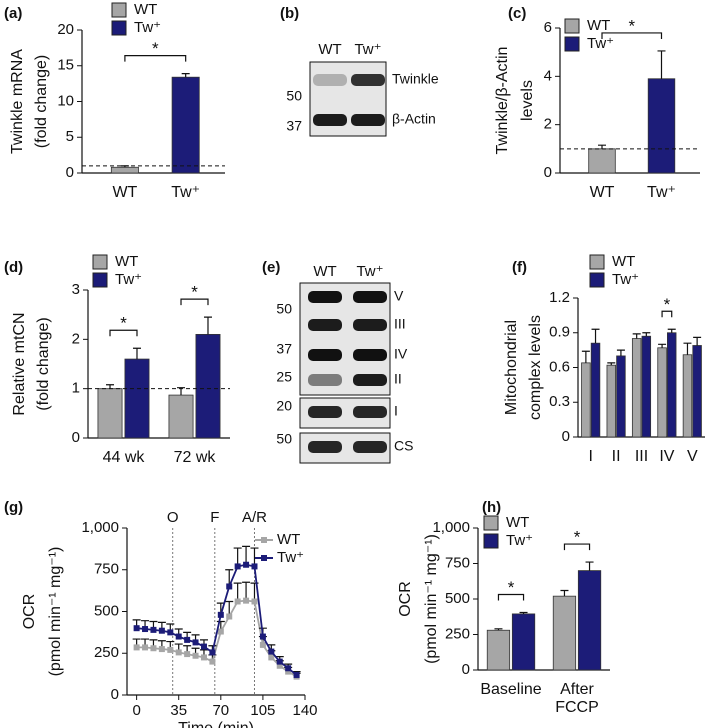 The height and width of the screenshot is (728, 709). What do you see at coordinates (100, 527) in the screenshot?
I see `y-tick-label: 1,000` at bounding box center [100, 527].